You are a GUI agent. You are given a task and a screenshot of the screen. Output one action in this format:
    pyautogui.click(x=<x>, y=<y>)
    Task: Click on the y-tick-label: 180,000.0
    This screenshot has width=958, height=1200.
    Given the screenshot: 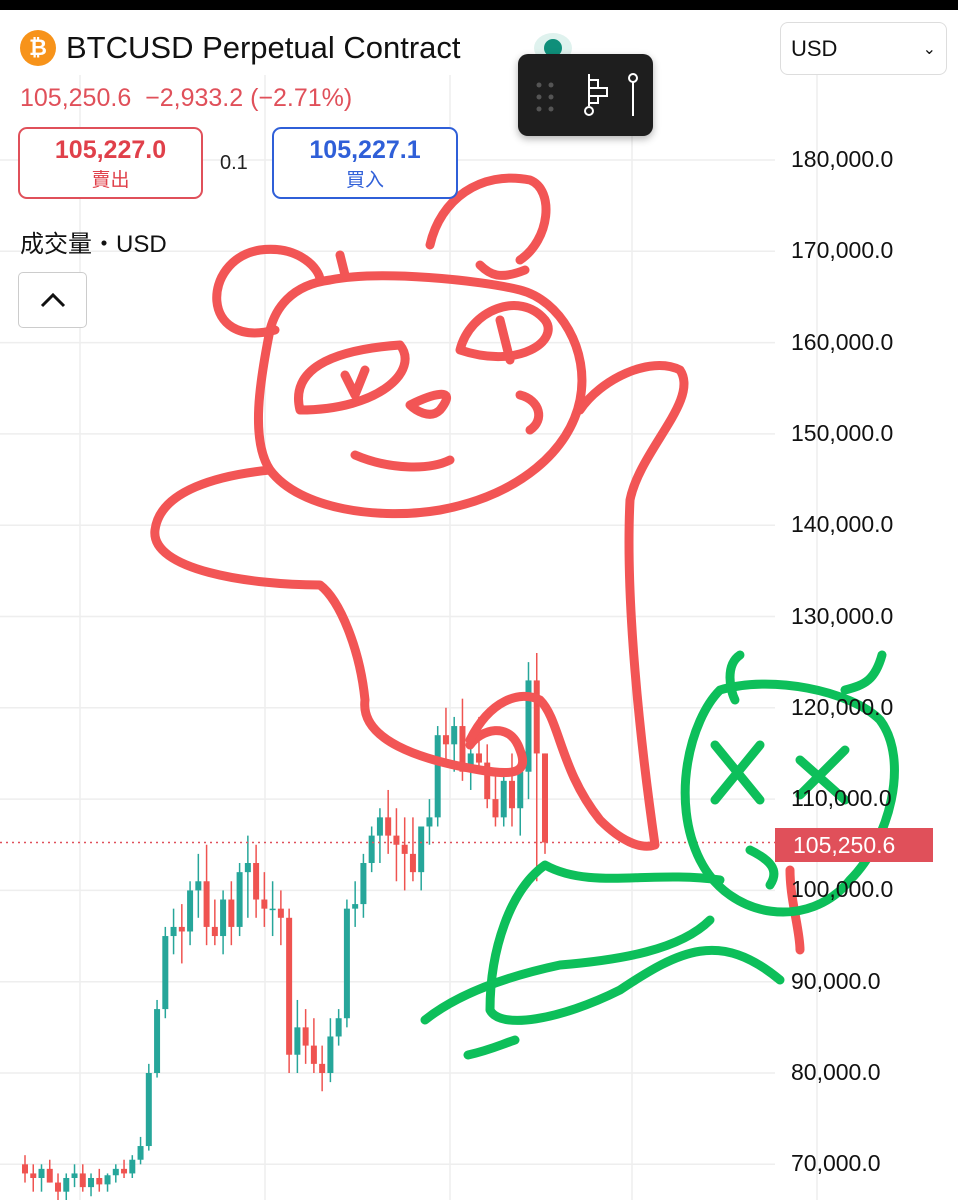 What is the action you would take?
    pyautogui.click(x=842, y=159)
    